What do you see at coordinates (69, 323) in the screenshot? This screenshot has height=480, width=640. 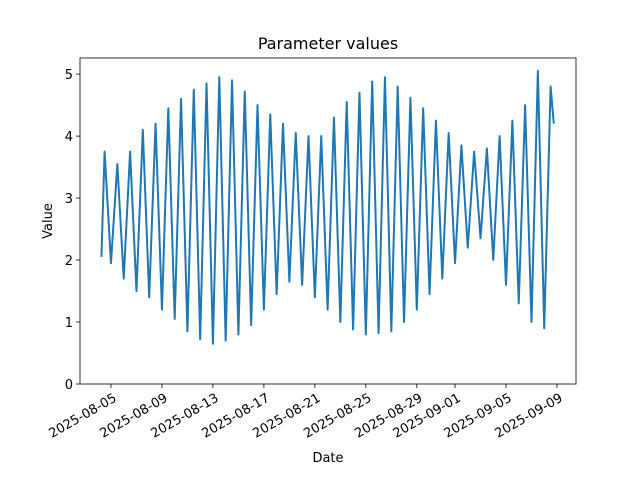 I see `y-tick-label: 1` at bounding box center [69, 323].